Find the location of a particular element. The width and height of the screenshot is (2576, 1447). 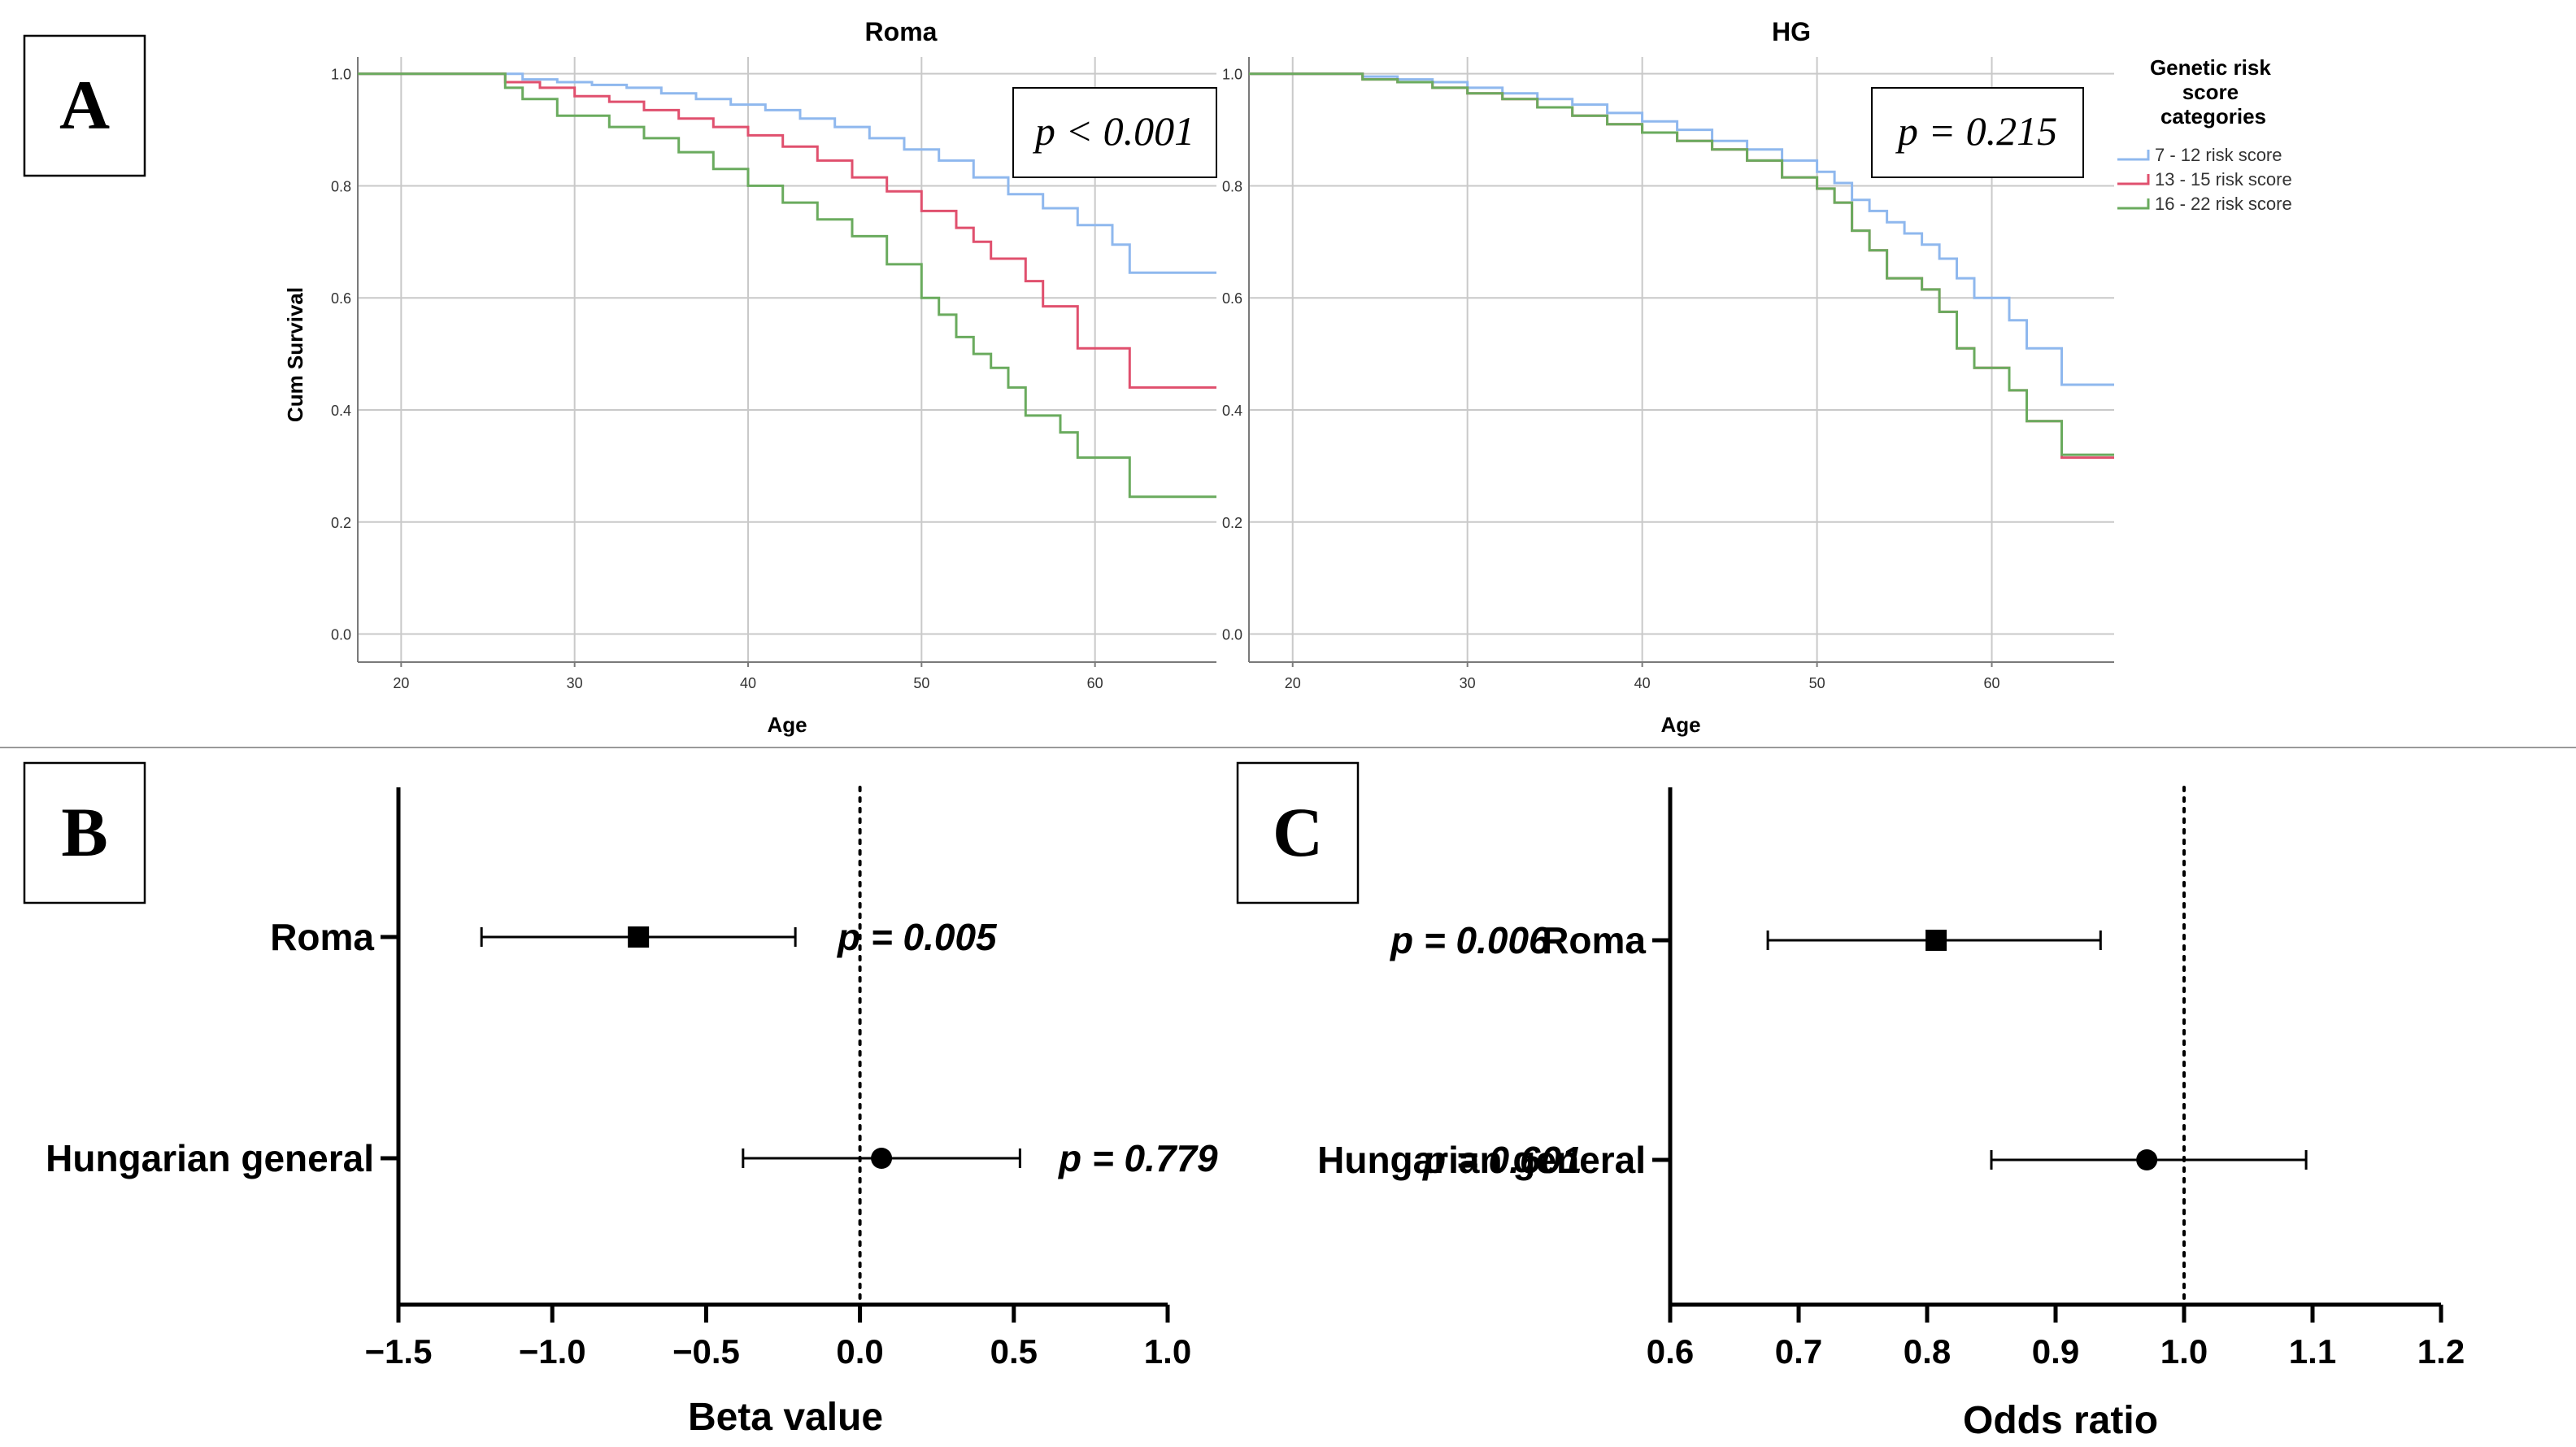

forest-or-xlabel: Odds ratio is located at coordinates (2060, 1420).